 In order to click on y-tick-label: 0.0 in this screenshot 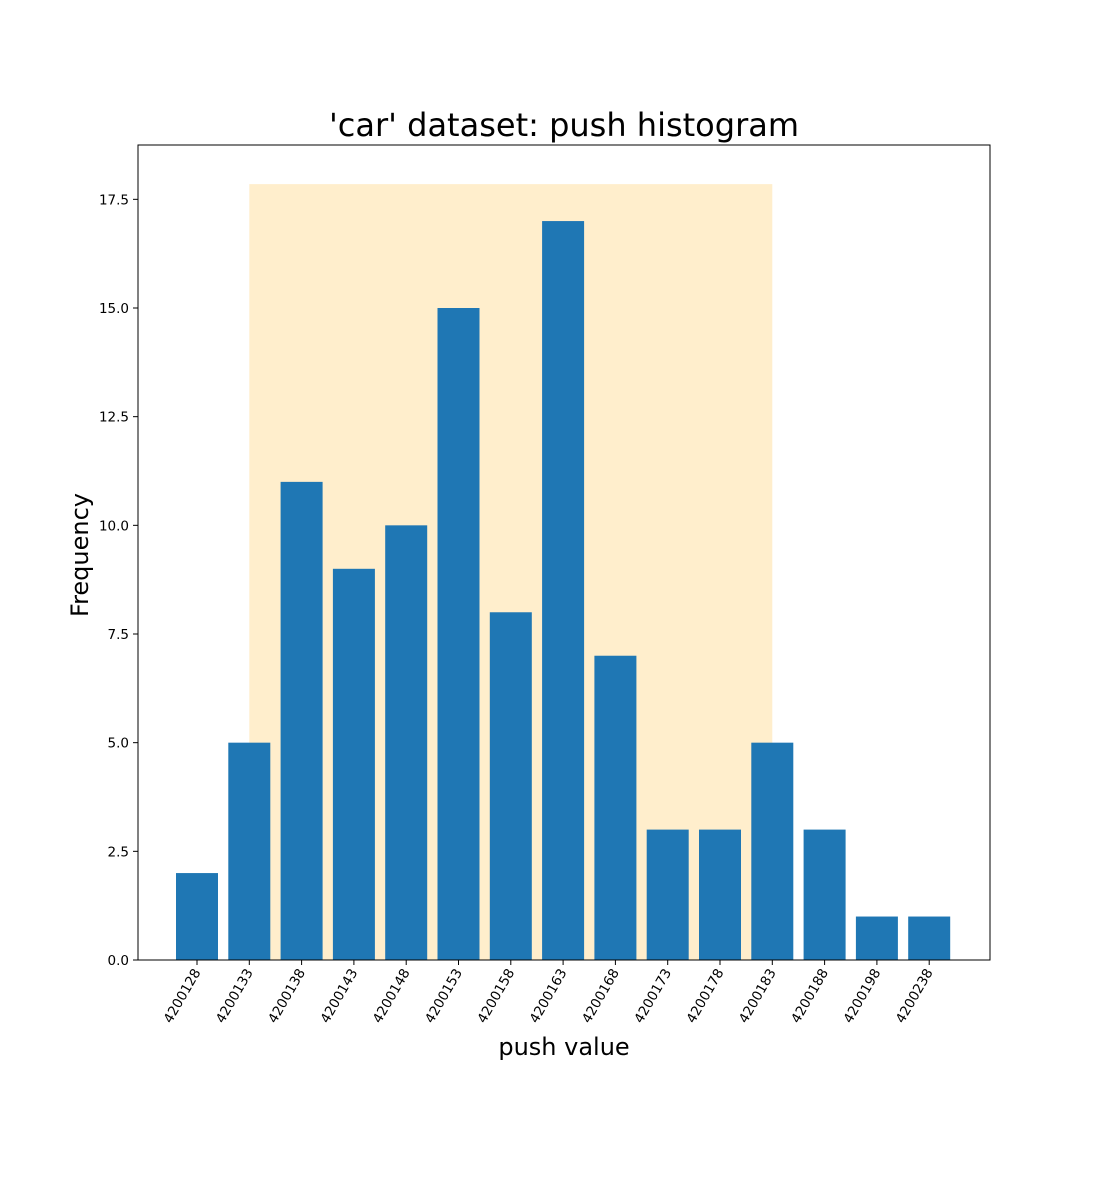, I will do `click(118, 961)`.